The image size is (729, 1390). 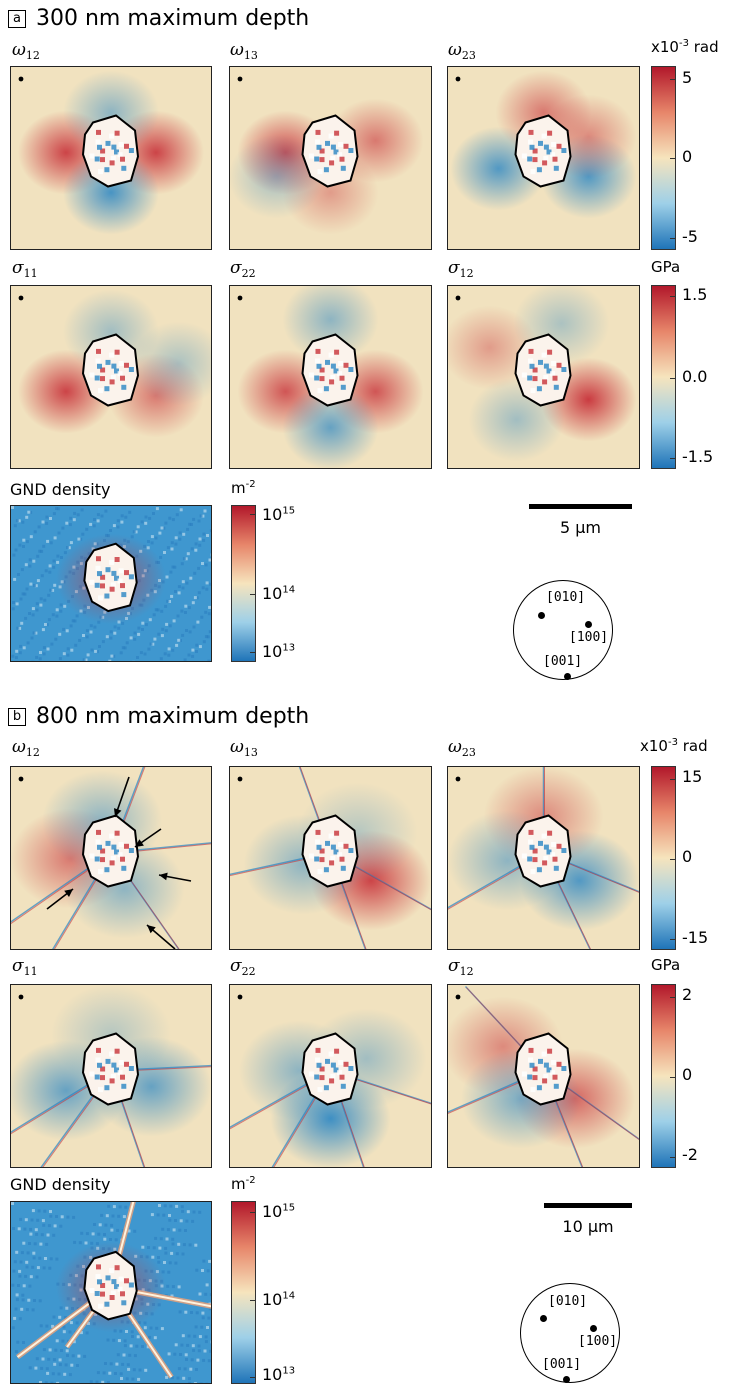 What do you see at coordinates (695, 376) in the screenshot?
I see `stress-cbar-mid: 0.0` at bounding box center [695, 376].